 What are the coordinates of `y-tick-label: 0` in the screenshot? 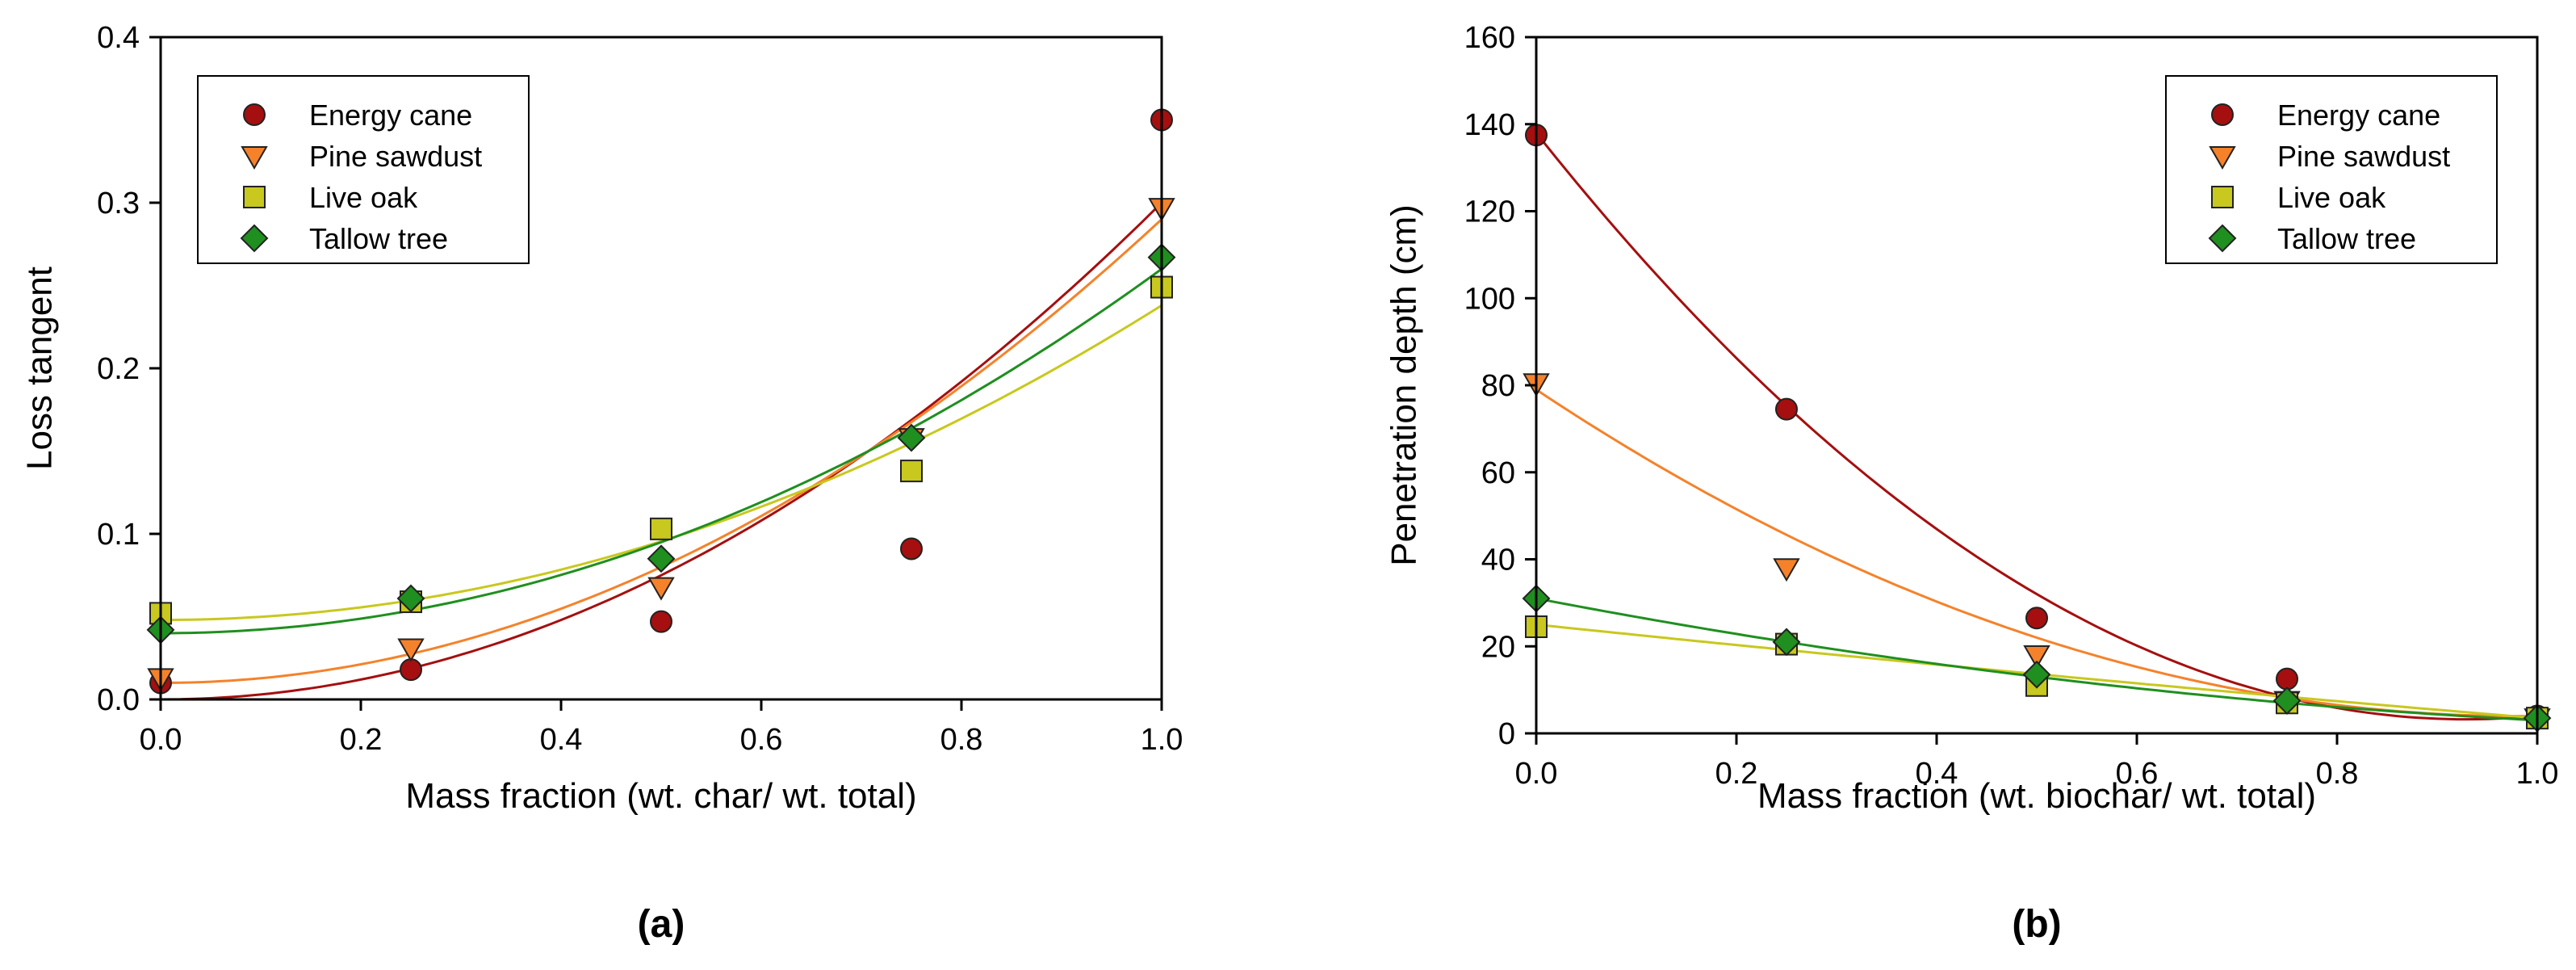 It's located at (1506, 734).